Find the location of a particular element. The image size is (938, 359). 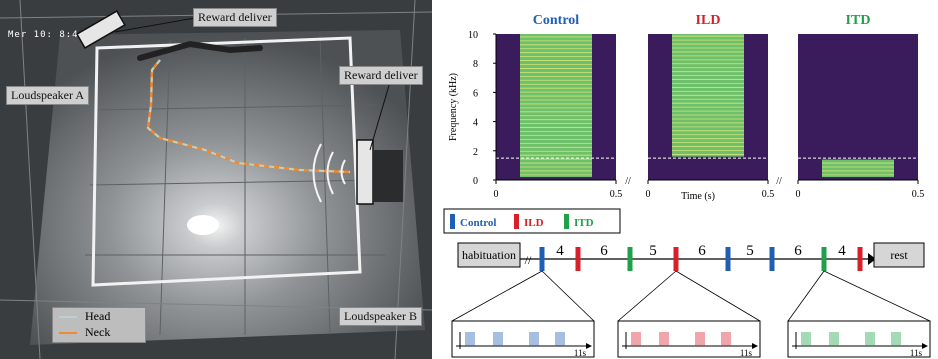

legend-neck-swatch is located at coordinates (68, 333).